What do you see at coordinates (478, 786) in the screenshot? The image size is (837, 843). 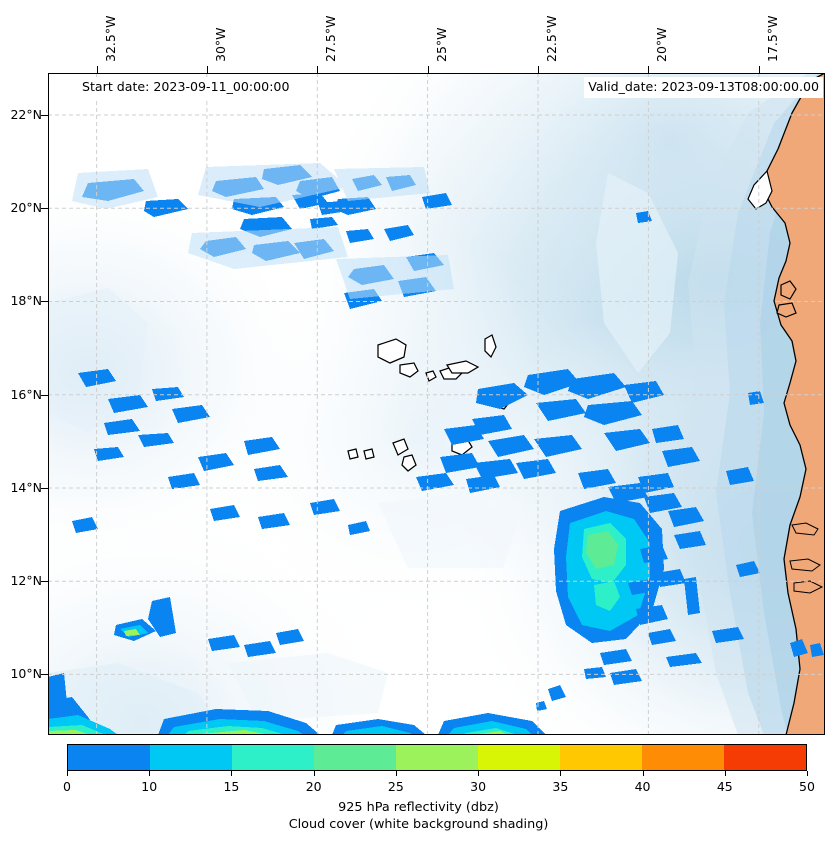 I see `colorbar-tick-label: 30` at bounding box center [478, 786].